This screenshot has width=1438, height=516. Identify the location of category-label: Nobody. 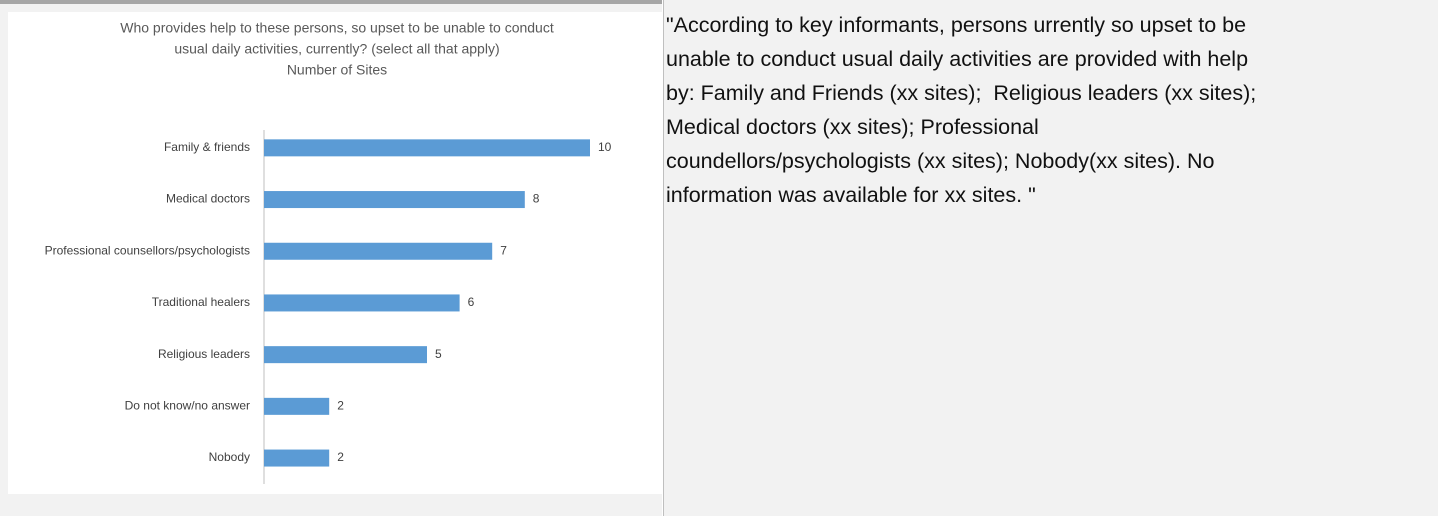
(229, 457).